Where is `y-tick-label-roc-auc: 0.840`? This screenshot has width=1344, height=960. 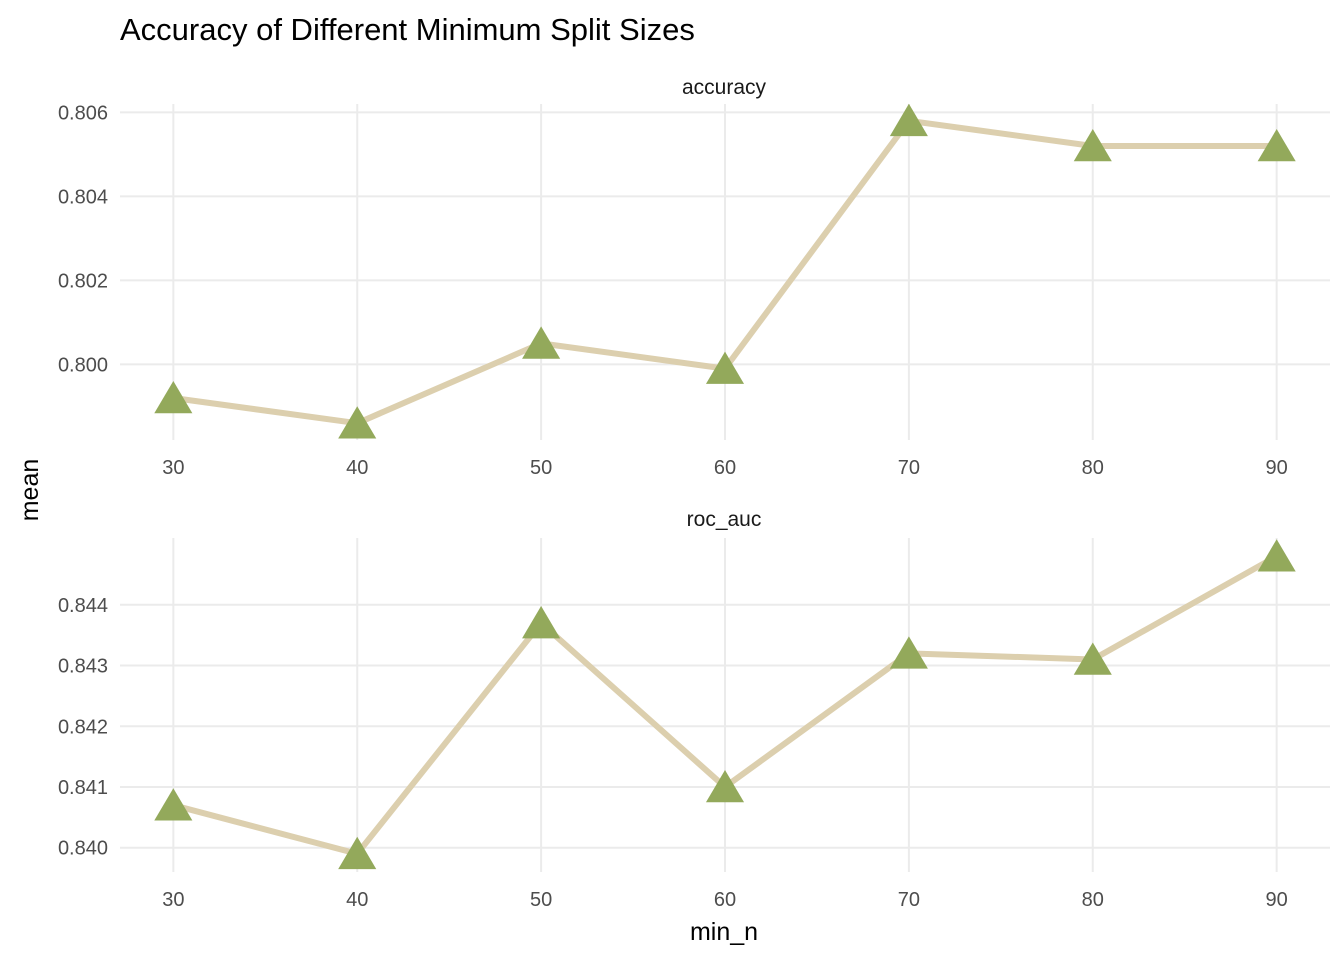
y-tick-label-roc-auc: 0.840 is located at coordinates (83, 849).